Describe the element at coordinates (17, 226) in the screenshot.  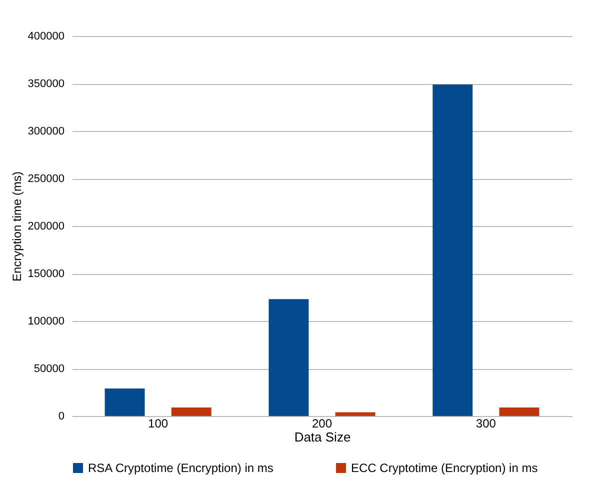
I see `y-axis-title: Encryption time (ms)` at that location.